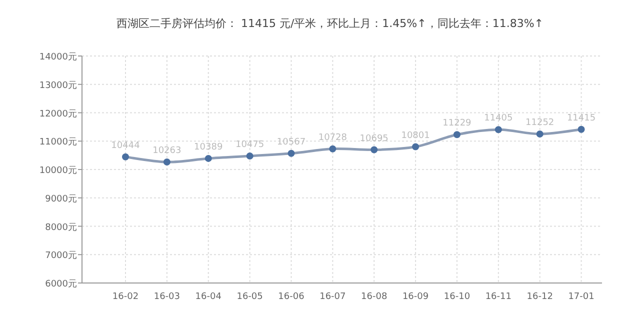  I want to click on data-label: 11229, so click(457, 123).